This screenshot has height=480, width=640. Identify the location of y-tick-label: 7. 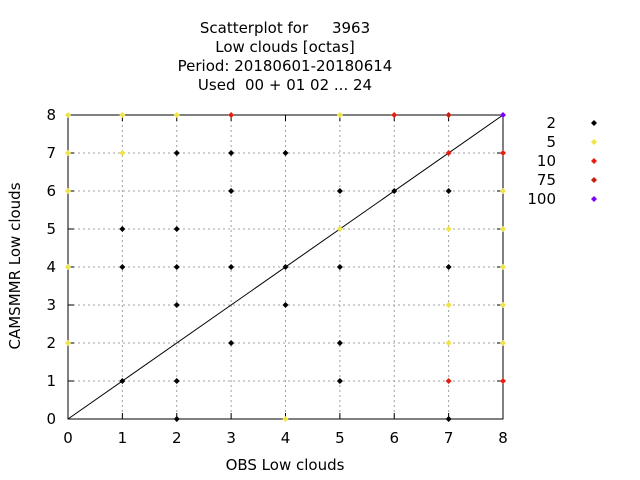
(51, 153).